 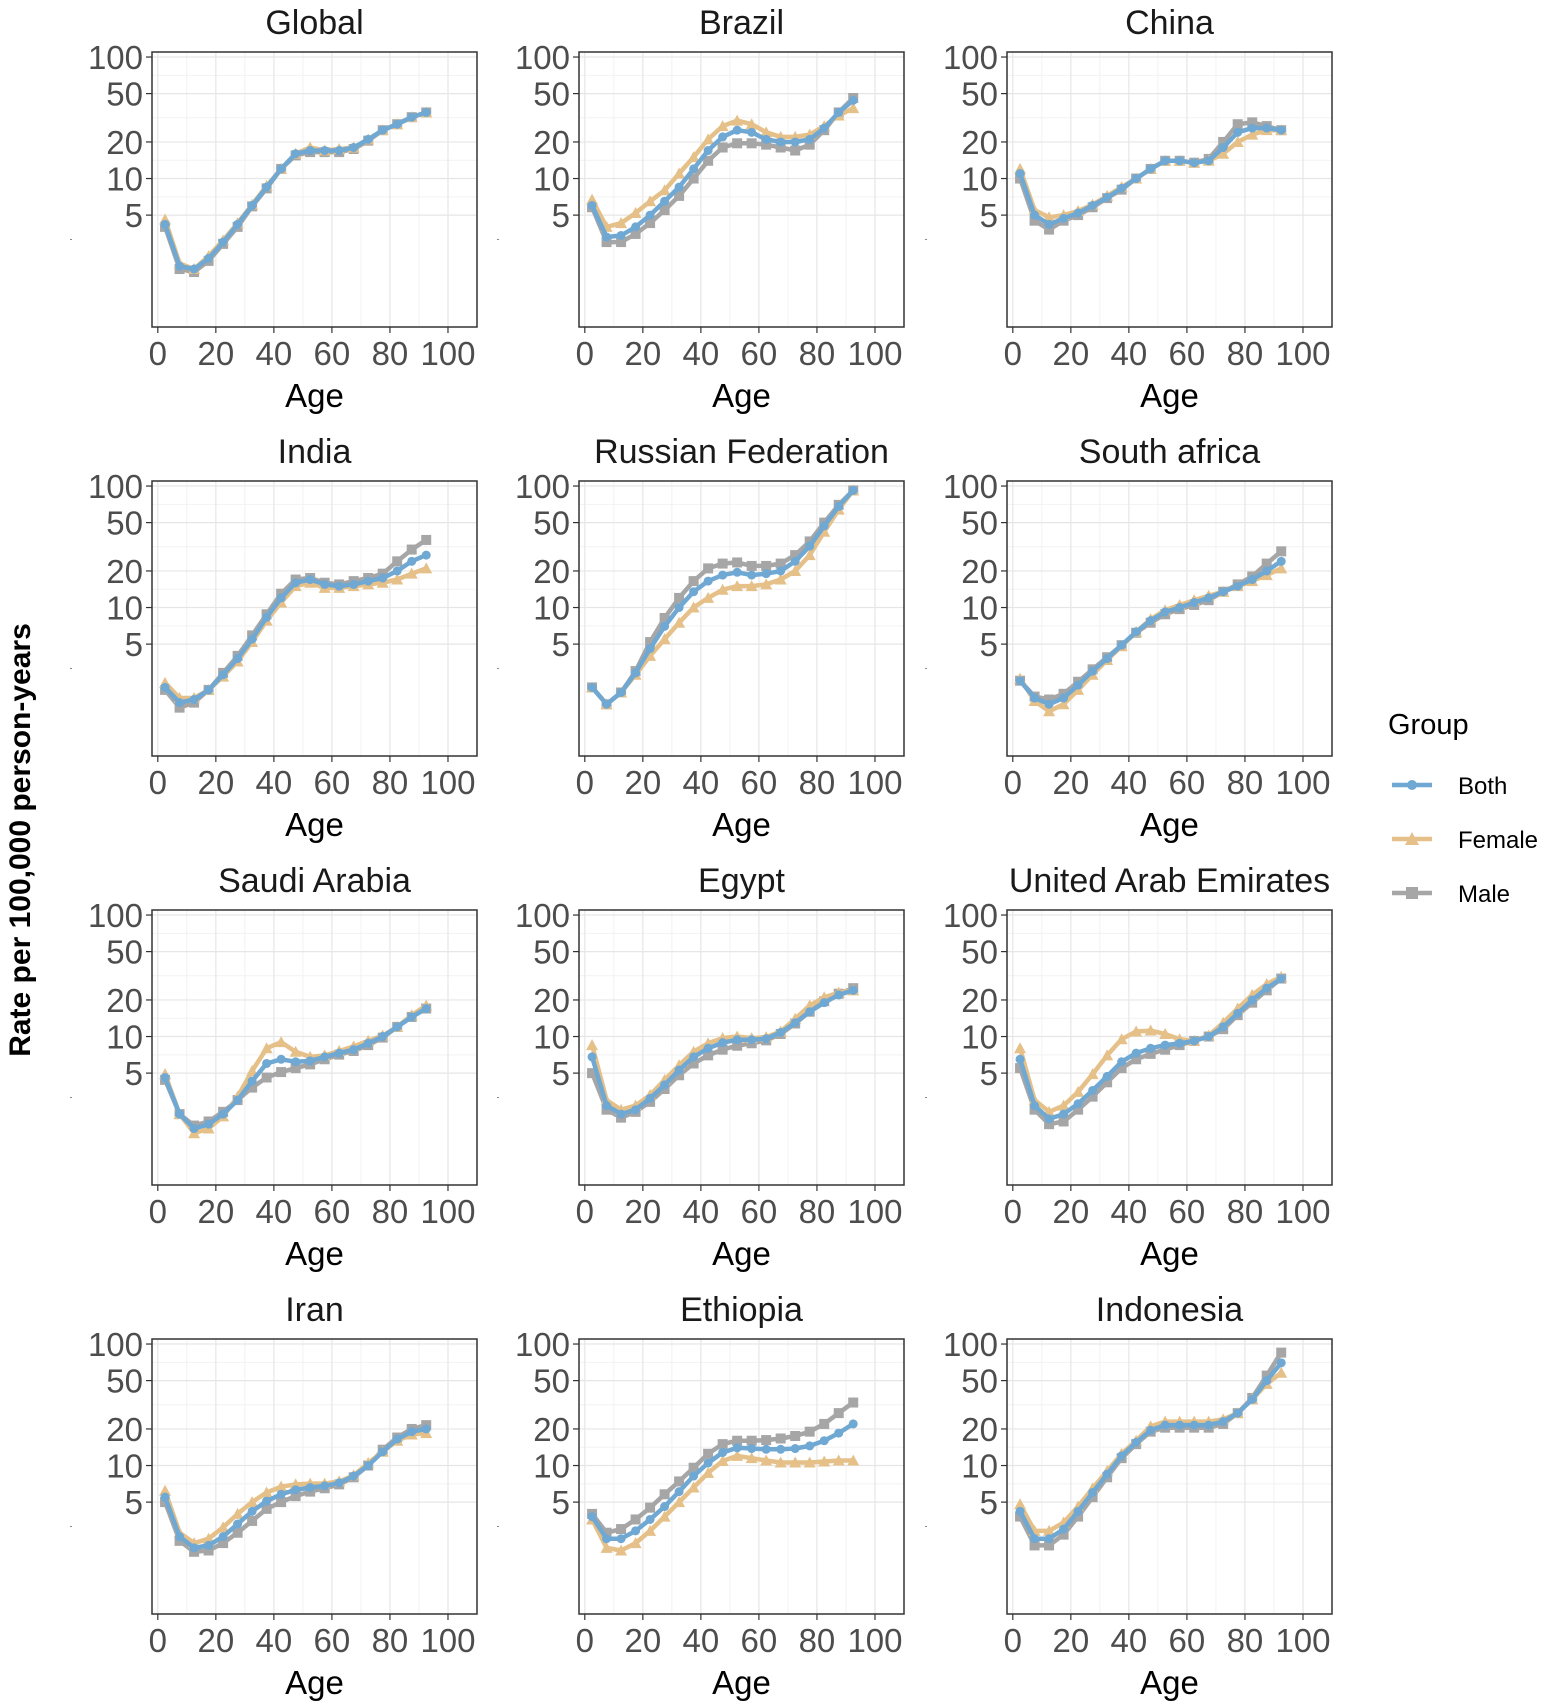 I want to click on y-tick-label: 5, so click(x=134, y=1502).